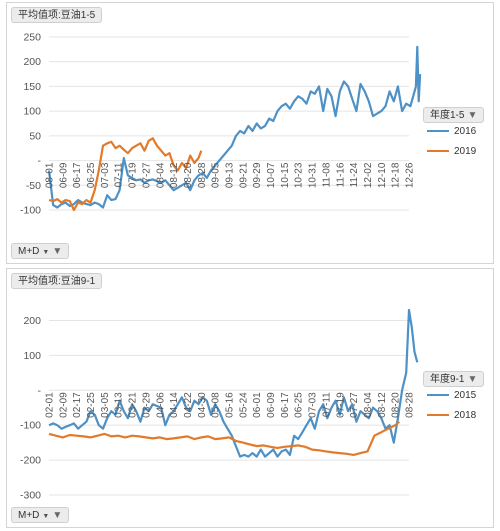  What do you see at coordinates (224, 438) in the screenshot?
I see `series-line-2018` at bounding box center [224, 438].